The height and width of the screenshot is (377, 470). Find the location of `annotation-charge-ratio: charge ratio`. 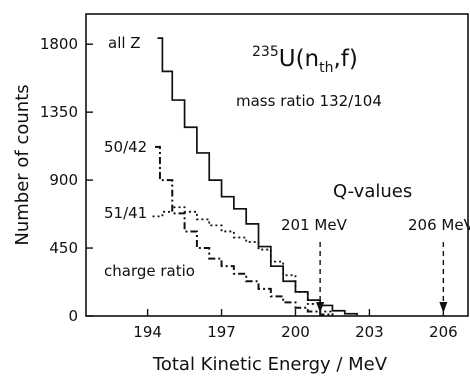

annotation-charge-ratio: charge ratio is located at coordinates (149, 271).